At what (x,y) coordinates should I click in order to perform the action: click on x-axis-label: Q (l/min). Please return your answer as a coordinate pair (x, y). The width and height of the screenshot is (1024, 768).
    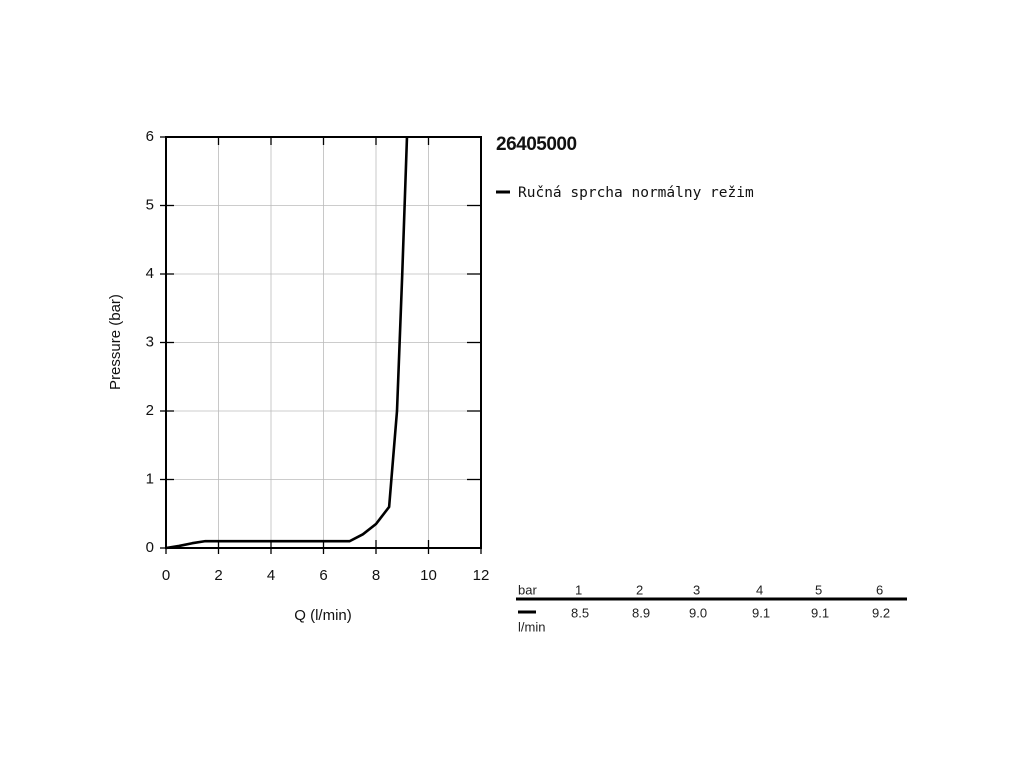
    Looking at the image, I should click on (323, 615).